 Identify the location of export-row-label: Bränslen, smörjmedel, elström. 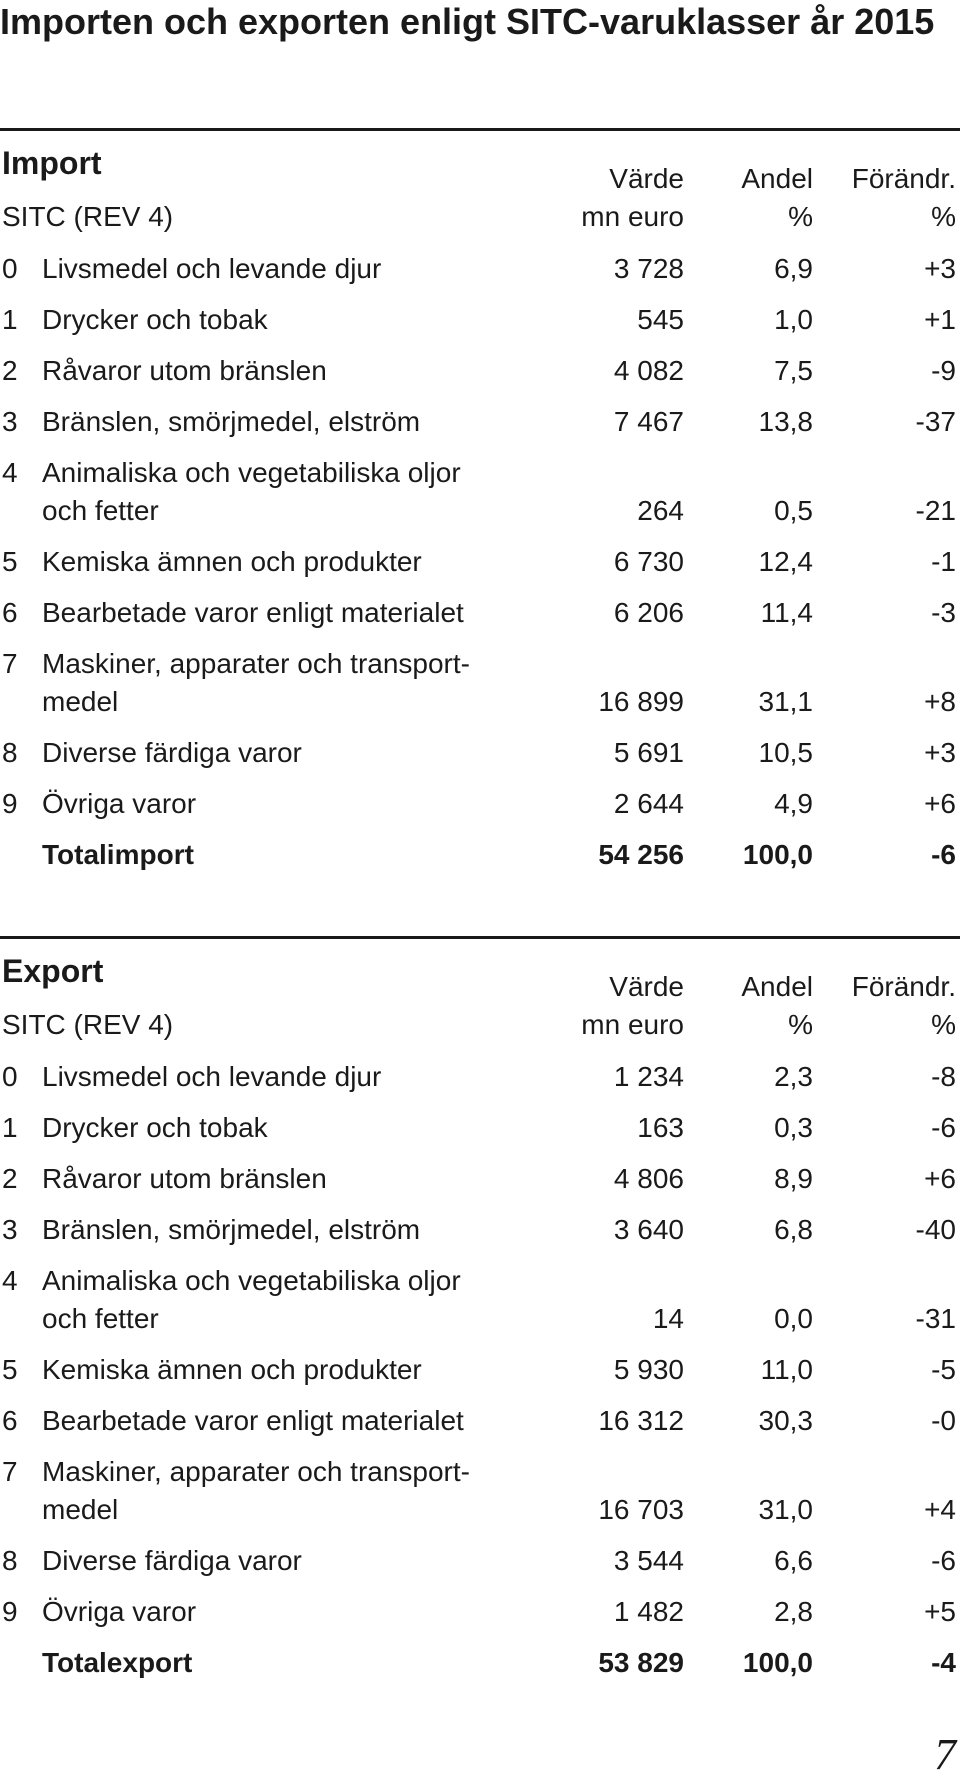
(231, 1229).